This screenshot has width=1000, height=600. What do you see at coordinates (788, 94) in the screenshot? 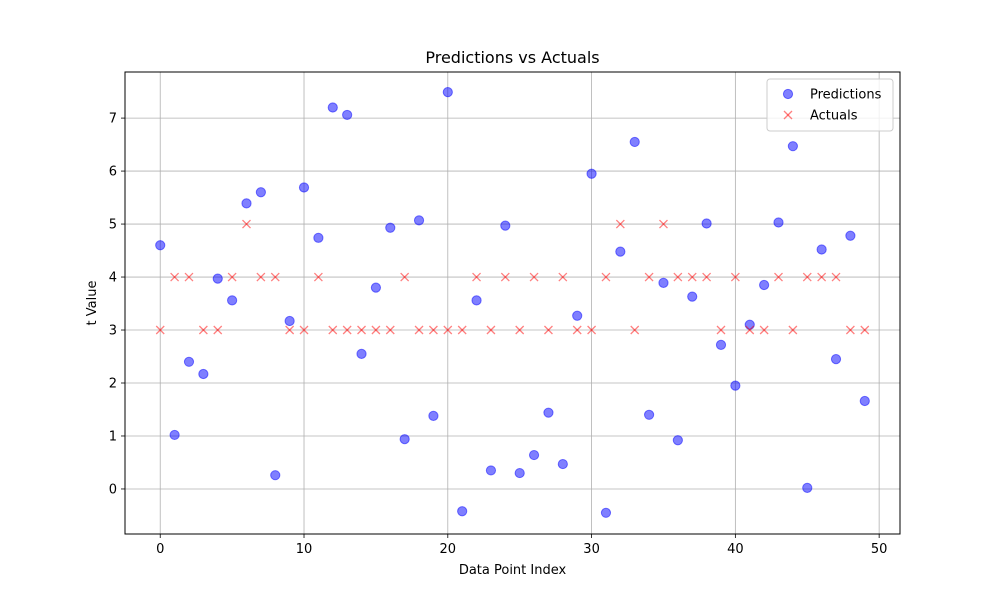
I see `legend-marker-predictions` at bounding box center [788, 94].